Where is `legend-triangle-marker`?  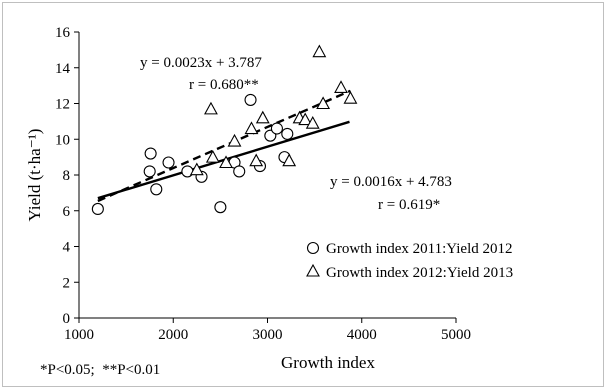
legend-triangle-marker is located at coordinates (313, 270).